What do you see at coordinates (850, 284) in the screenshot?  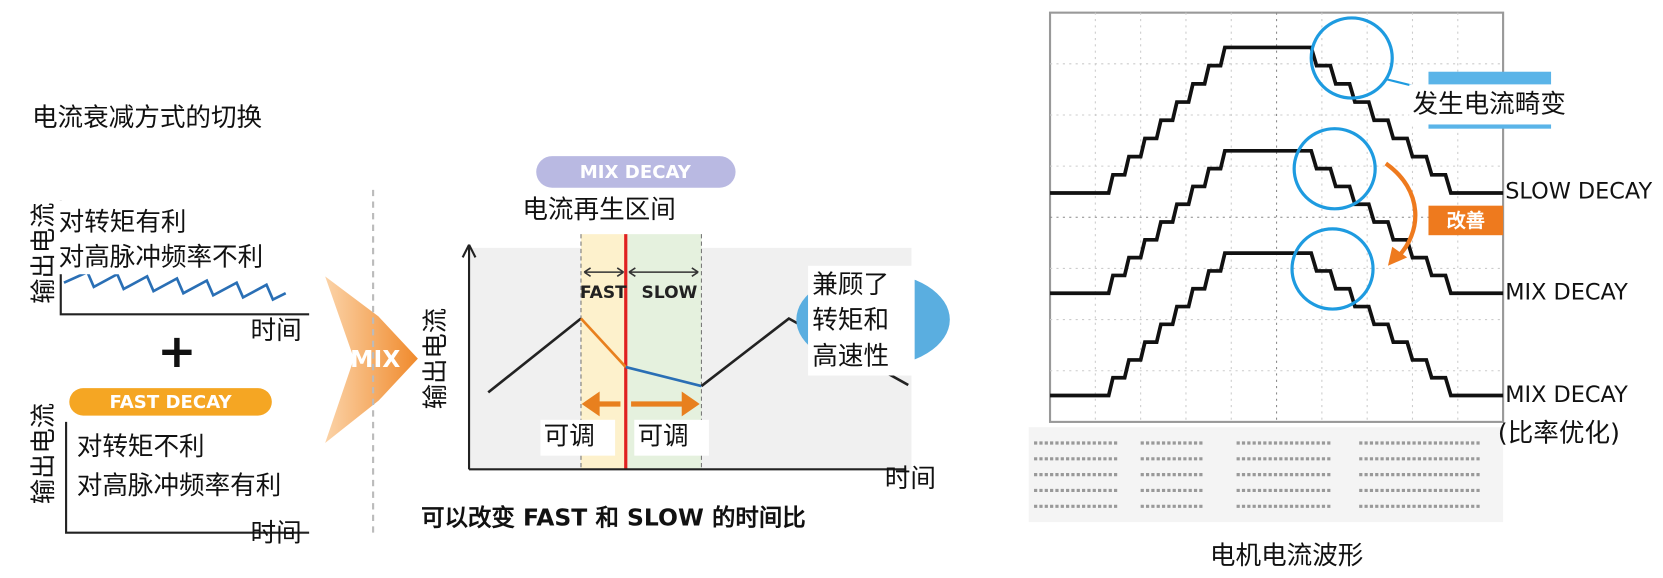 I see `note: 兼顾了` at bounding box center [850, 284].